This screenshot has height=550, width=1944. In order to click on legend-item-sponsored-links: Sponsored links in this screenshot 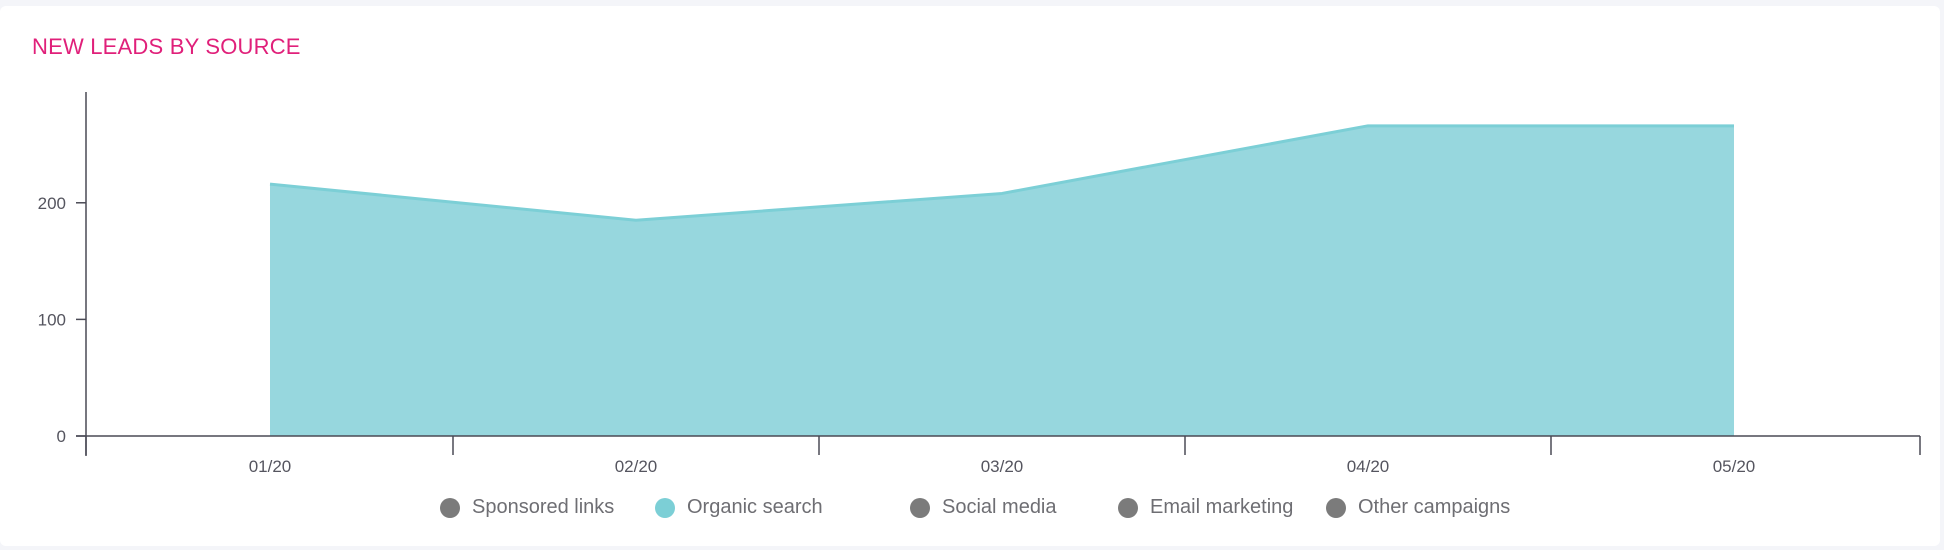, I will do `click(527, 507)`.